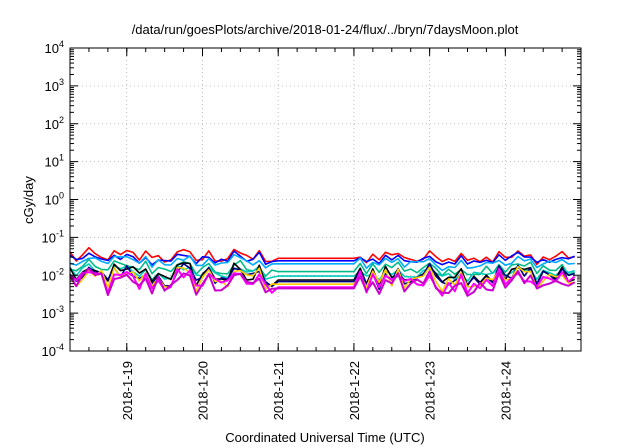  Describe the element at coordinates (28, 200) in the screenshot. I see `y-axis-label: cGy/day` at that location.